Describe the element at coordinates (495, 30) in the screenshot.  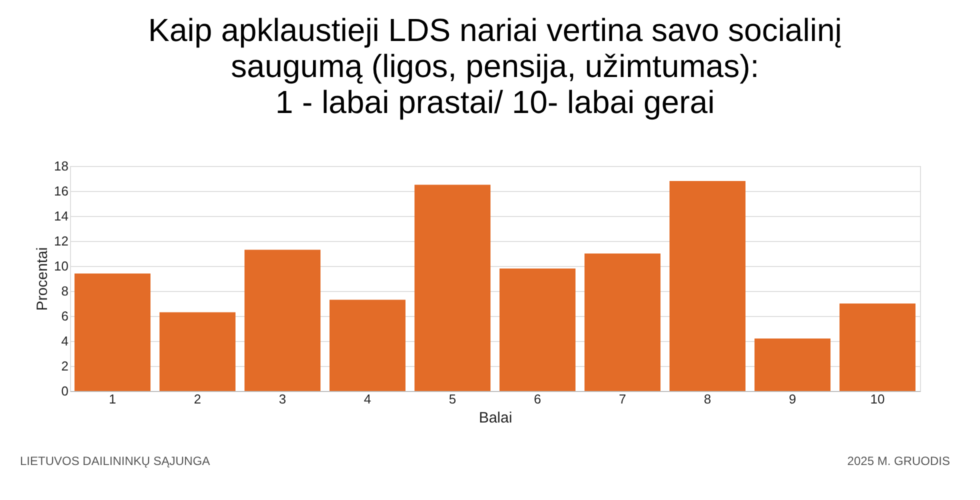
I see `text: Kaip apklaustieji LDS nariai vertina savo socialinį` at that location.